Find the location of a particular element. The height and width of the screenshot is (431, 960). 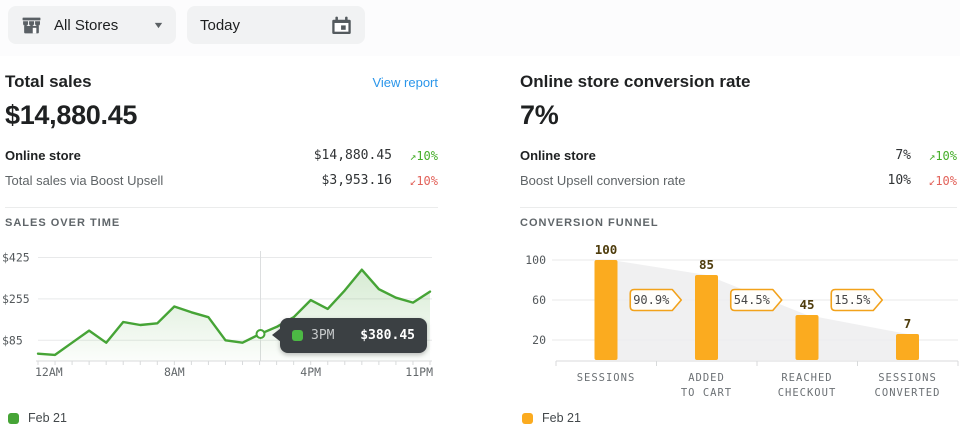

x-axis-label: 4PM is located at coordinates (310, 372).